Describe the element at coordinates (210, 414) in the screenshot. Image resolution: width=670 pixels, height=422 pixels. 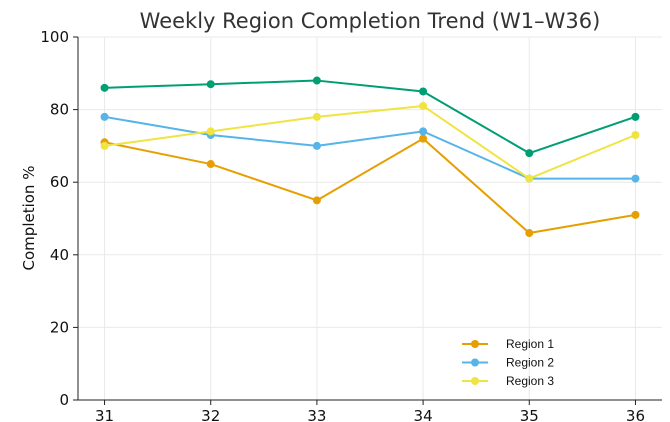
I see `x-tick-label: 32` at that location.